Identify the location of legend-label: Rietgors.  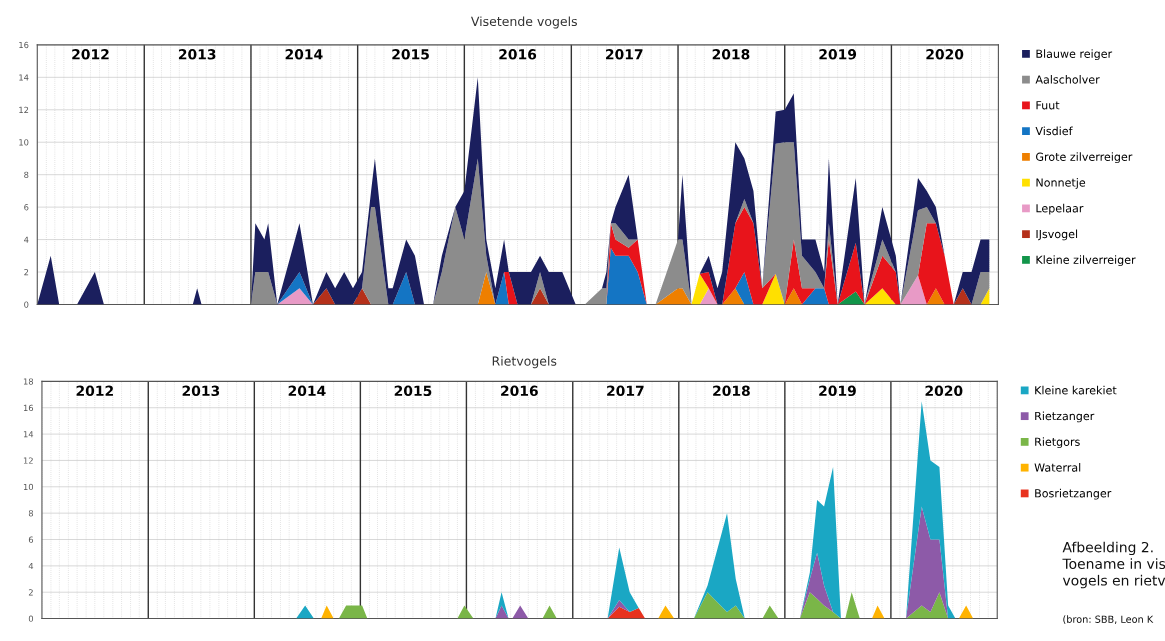
(1057, 443).